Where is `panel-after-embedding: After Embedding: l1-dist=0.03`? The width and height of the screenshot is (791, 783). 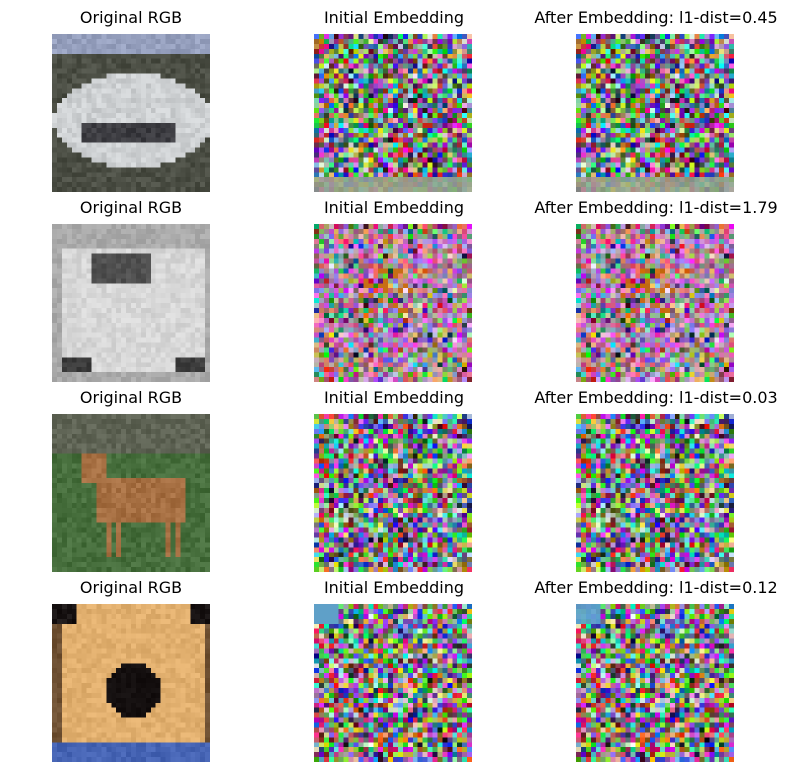 panel-after-embedding: After Embedding: l1-dist=0.03 is located at coordinates (656, 483).